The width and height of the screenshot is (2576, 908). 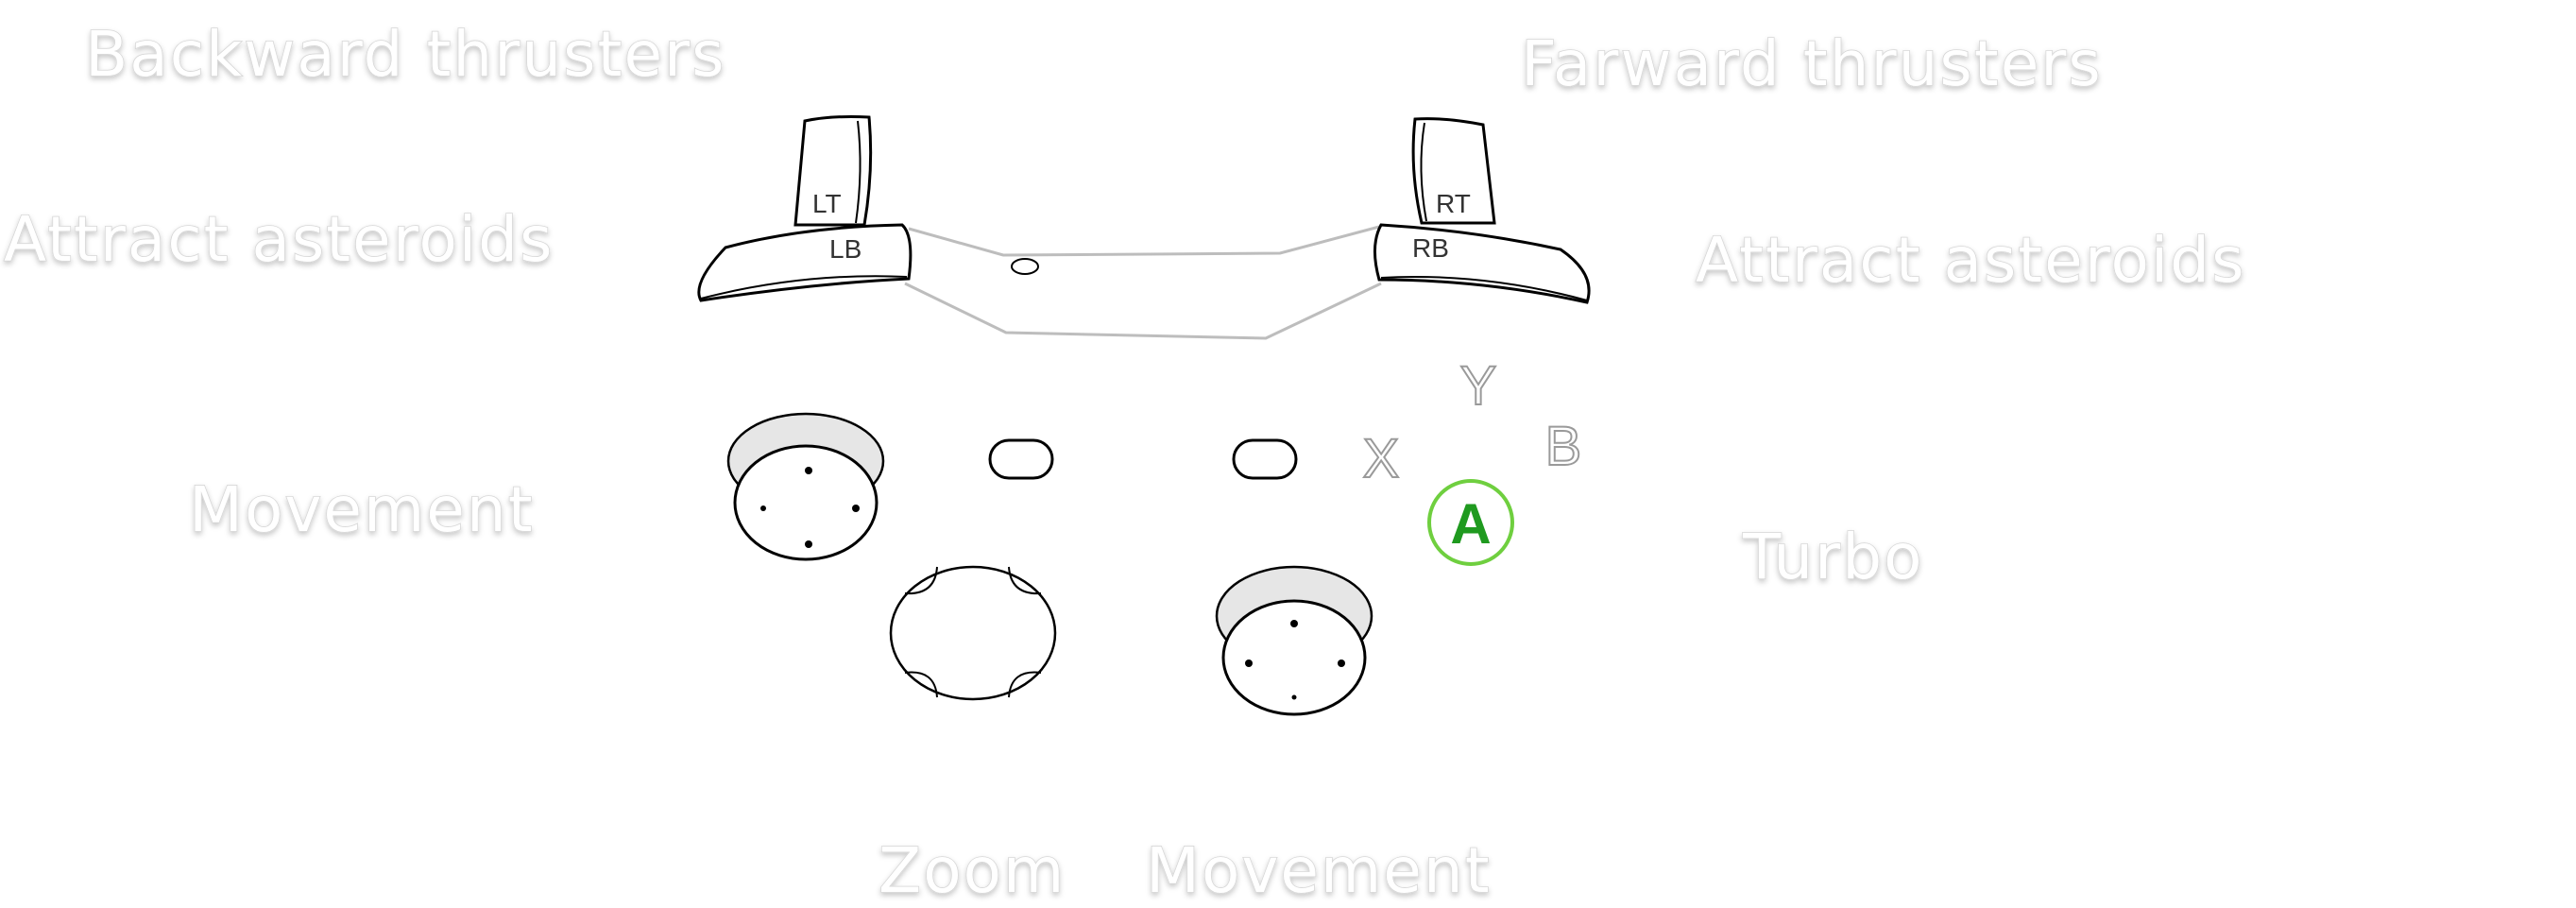 What do you see at coordinates (1453, 203) in the screenshot?
I see `rt-button-label: RT` at bounding box center [1453, 203].